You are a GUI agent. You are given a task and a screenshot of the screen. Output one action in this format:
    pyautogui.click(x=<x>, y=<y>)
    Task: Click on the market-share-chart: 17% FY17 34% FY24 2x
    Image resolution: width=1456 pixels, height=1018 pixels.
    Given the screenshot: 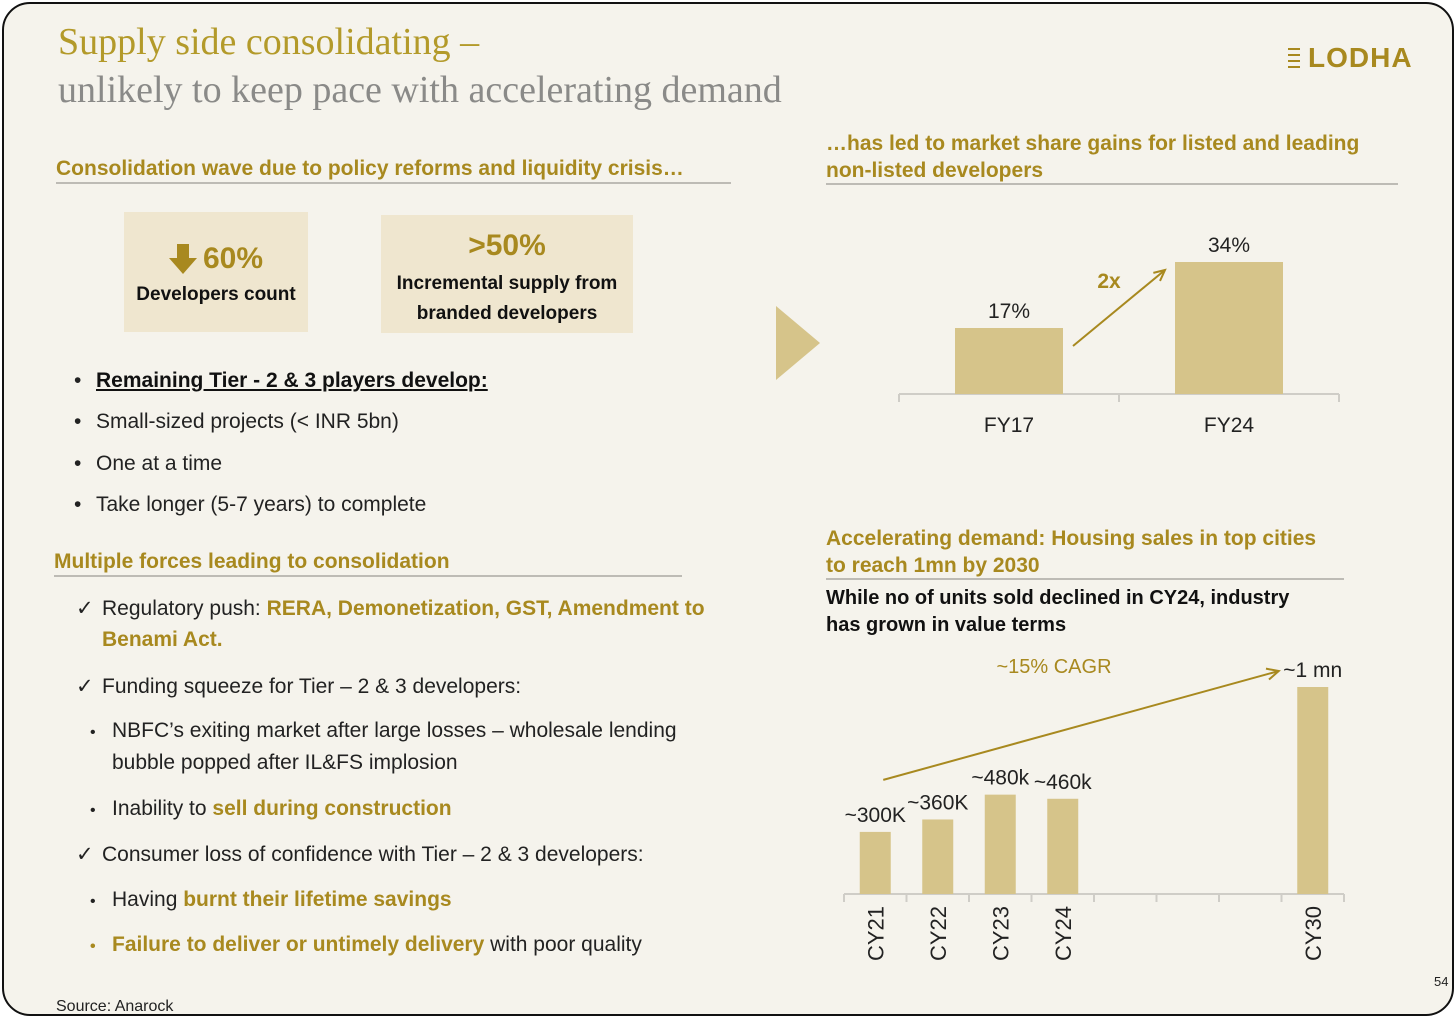 What is the action you would take?
    pyautogui.click(x=1119, y=335)
    